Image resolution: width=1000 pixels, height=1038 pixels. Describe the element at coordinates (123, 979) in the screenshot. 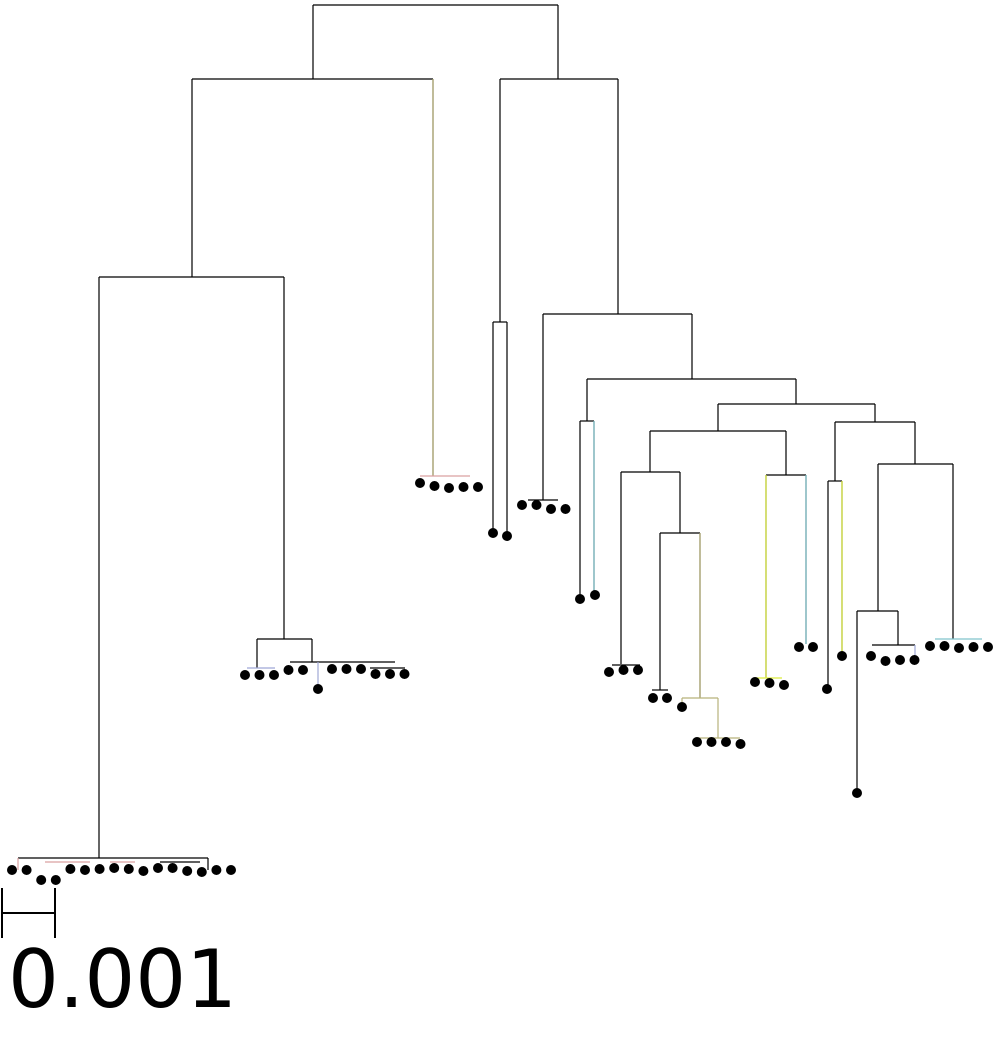

I see `scale-bar-label: 0.001` at that location.